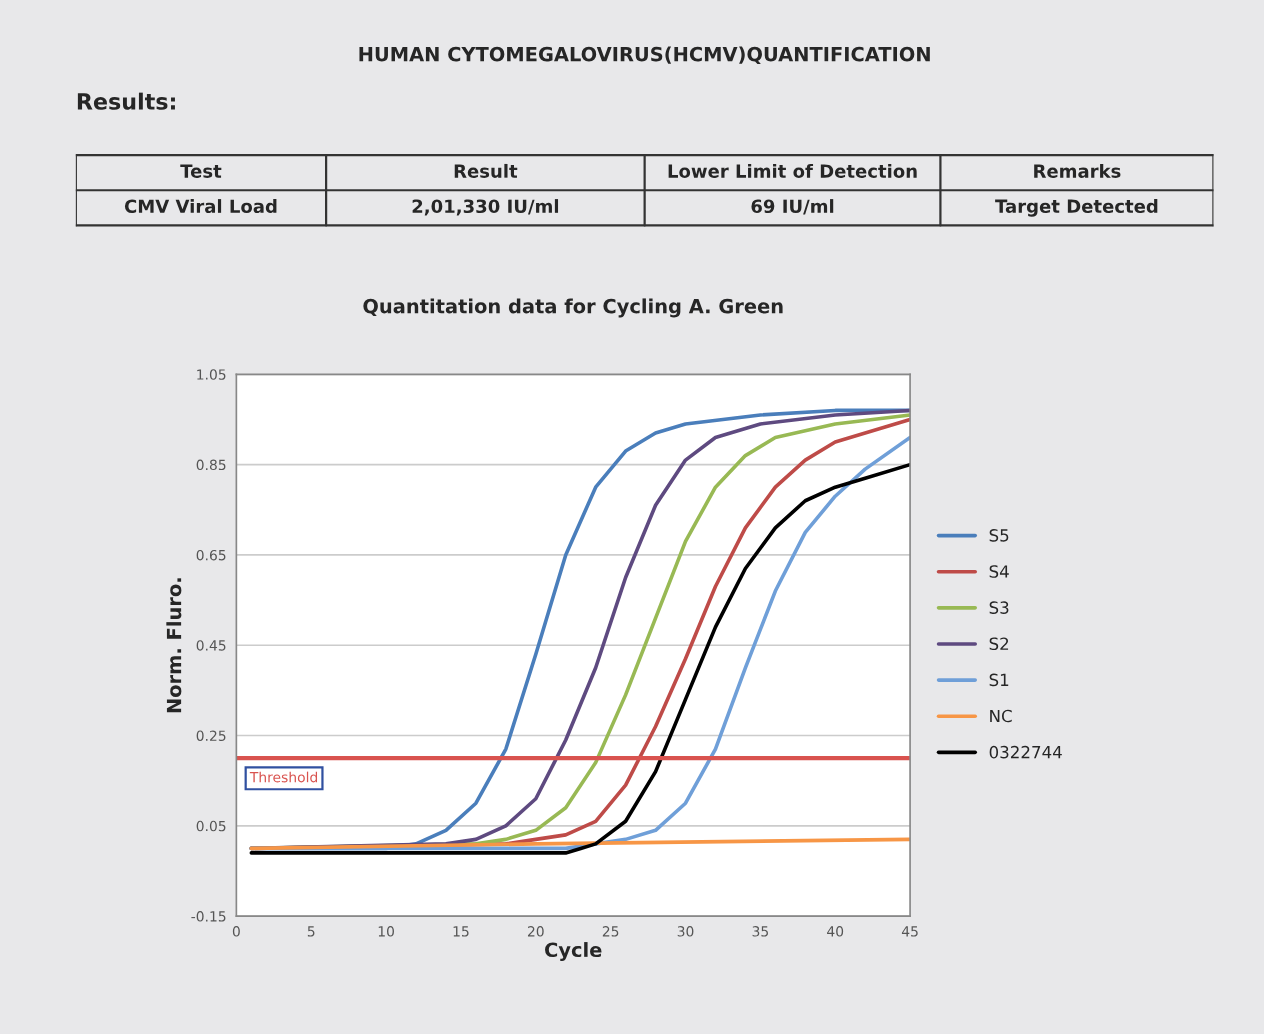 Image resolution: width=1264 pixels, height=1034 pixels. Describe the element at coordinates (792, 207) in the screenshot. I see `text: 69 IU/ml` at that location.